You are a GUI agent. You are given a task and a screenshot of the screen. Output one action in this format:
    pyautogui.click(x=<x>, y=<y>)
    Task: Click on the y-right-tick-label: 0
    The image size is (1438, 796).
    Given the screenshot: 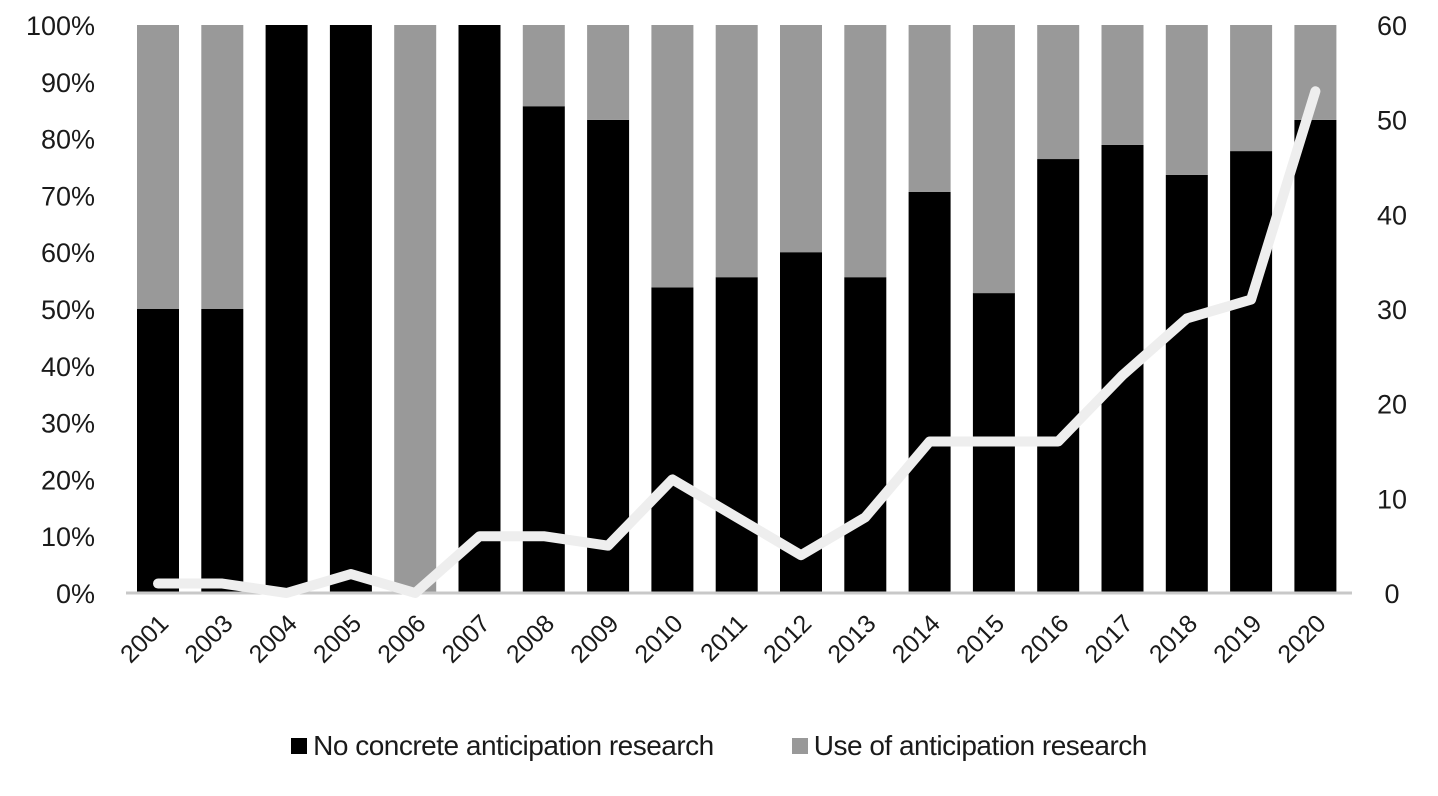 What is the action you would take?
    pyautogui.click(x=1391, y=594)
    